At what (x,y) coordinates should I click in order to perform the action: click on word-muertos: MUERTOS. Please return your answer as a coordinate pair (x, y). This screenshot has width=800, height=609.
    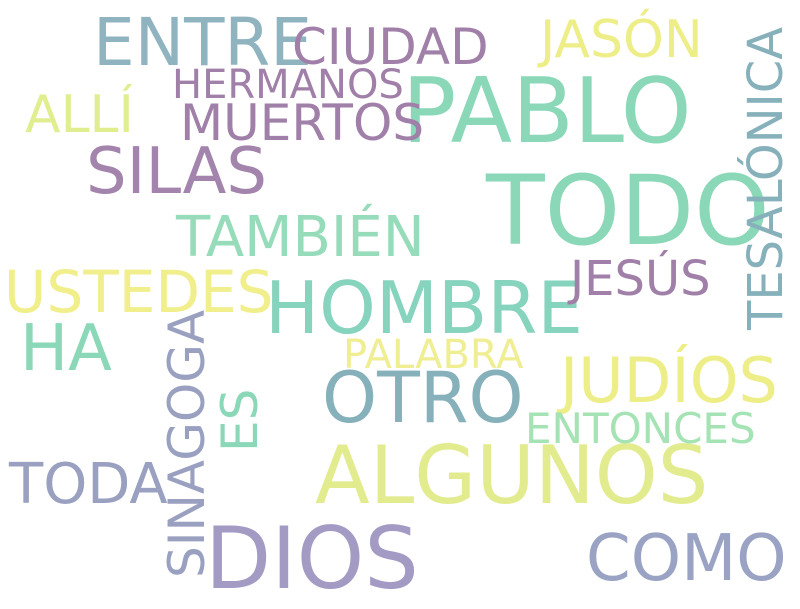
    Looking at the image, I should click on (302, 123).